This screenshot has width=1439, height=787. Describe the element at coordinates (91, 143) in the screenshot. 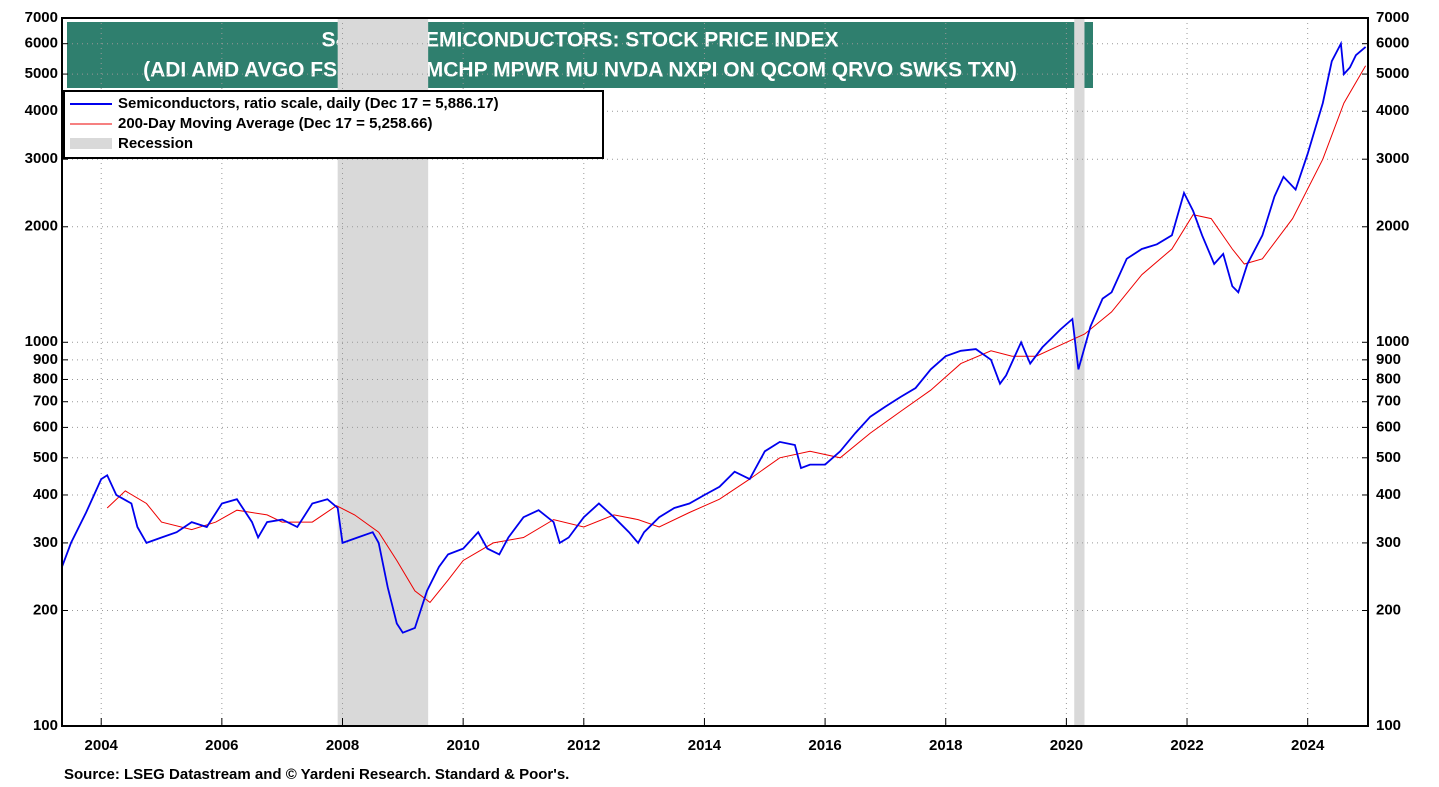

I see `legend-swatch` at that location.